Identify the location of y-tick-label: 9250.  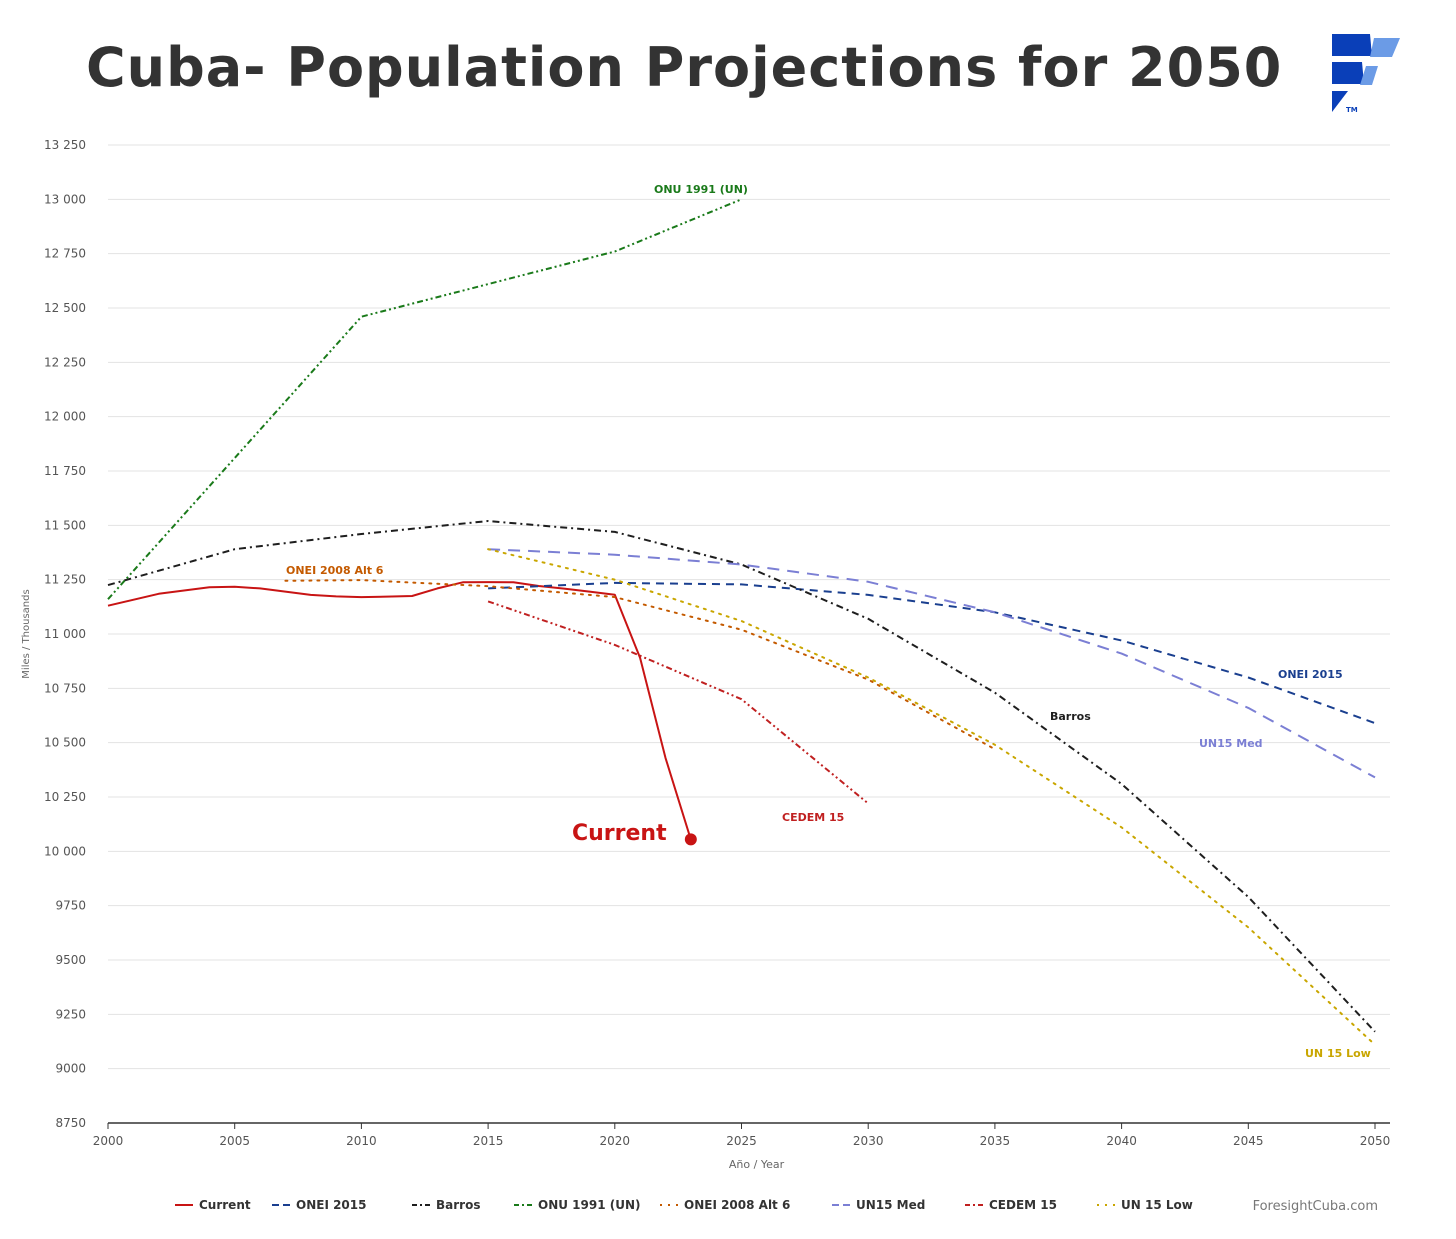
(70, 1014).